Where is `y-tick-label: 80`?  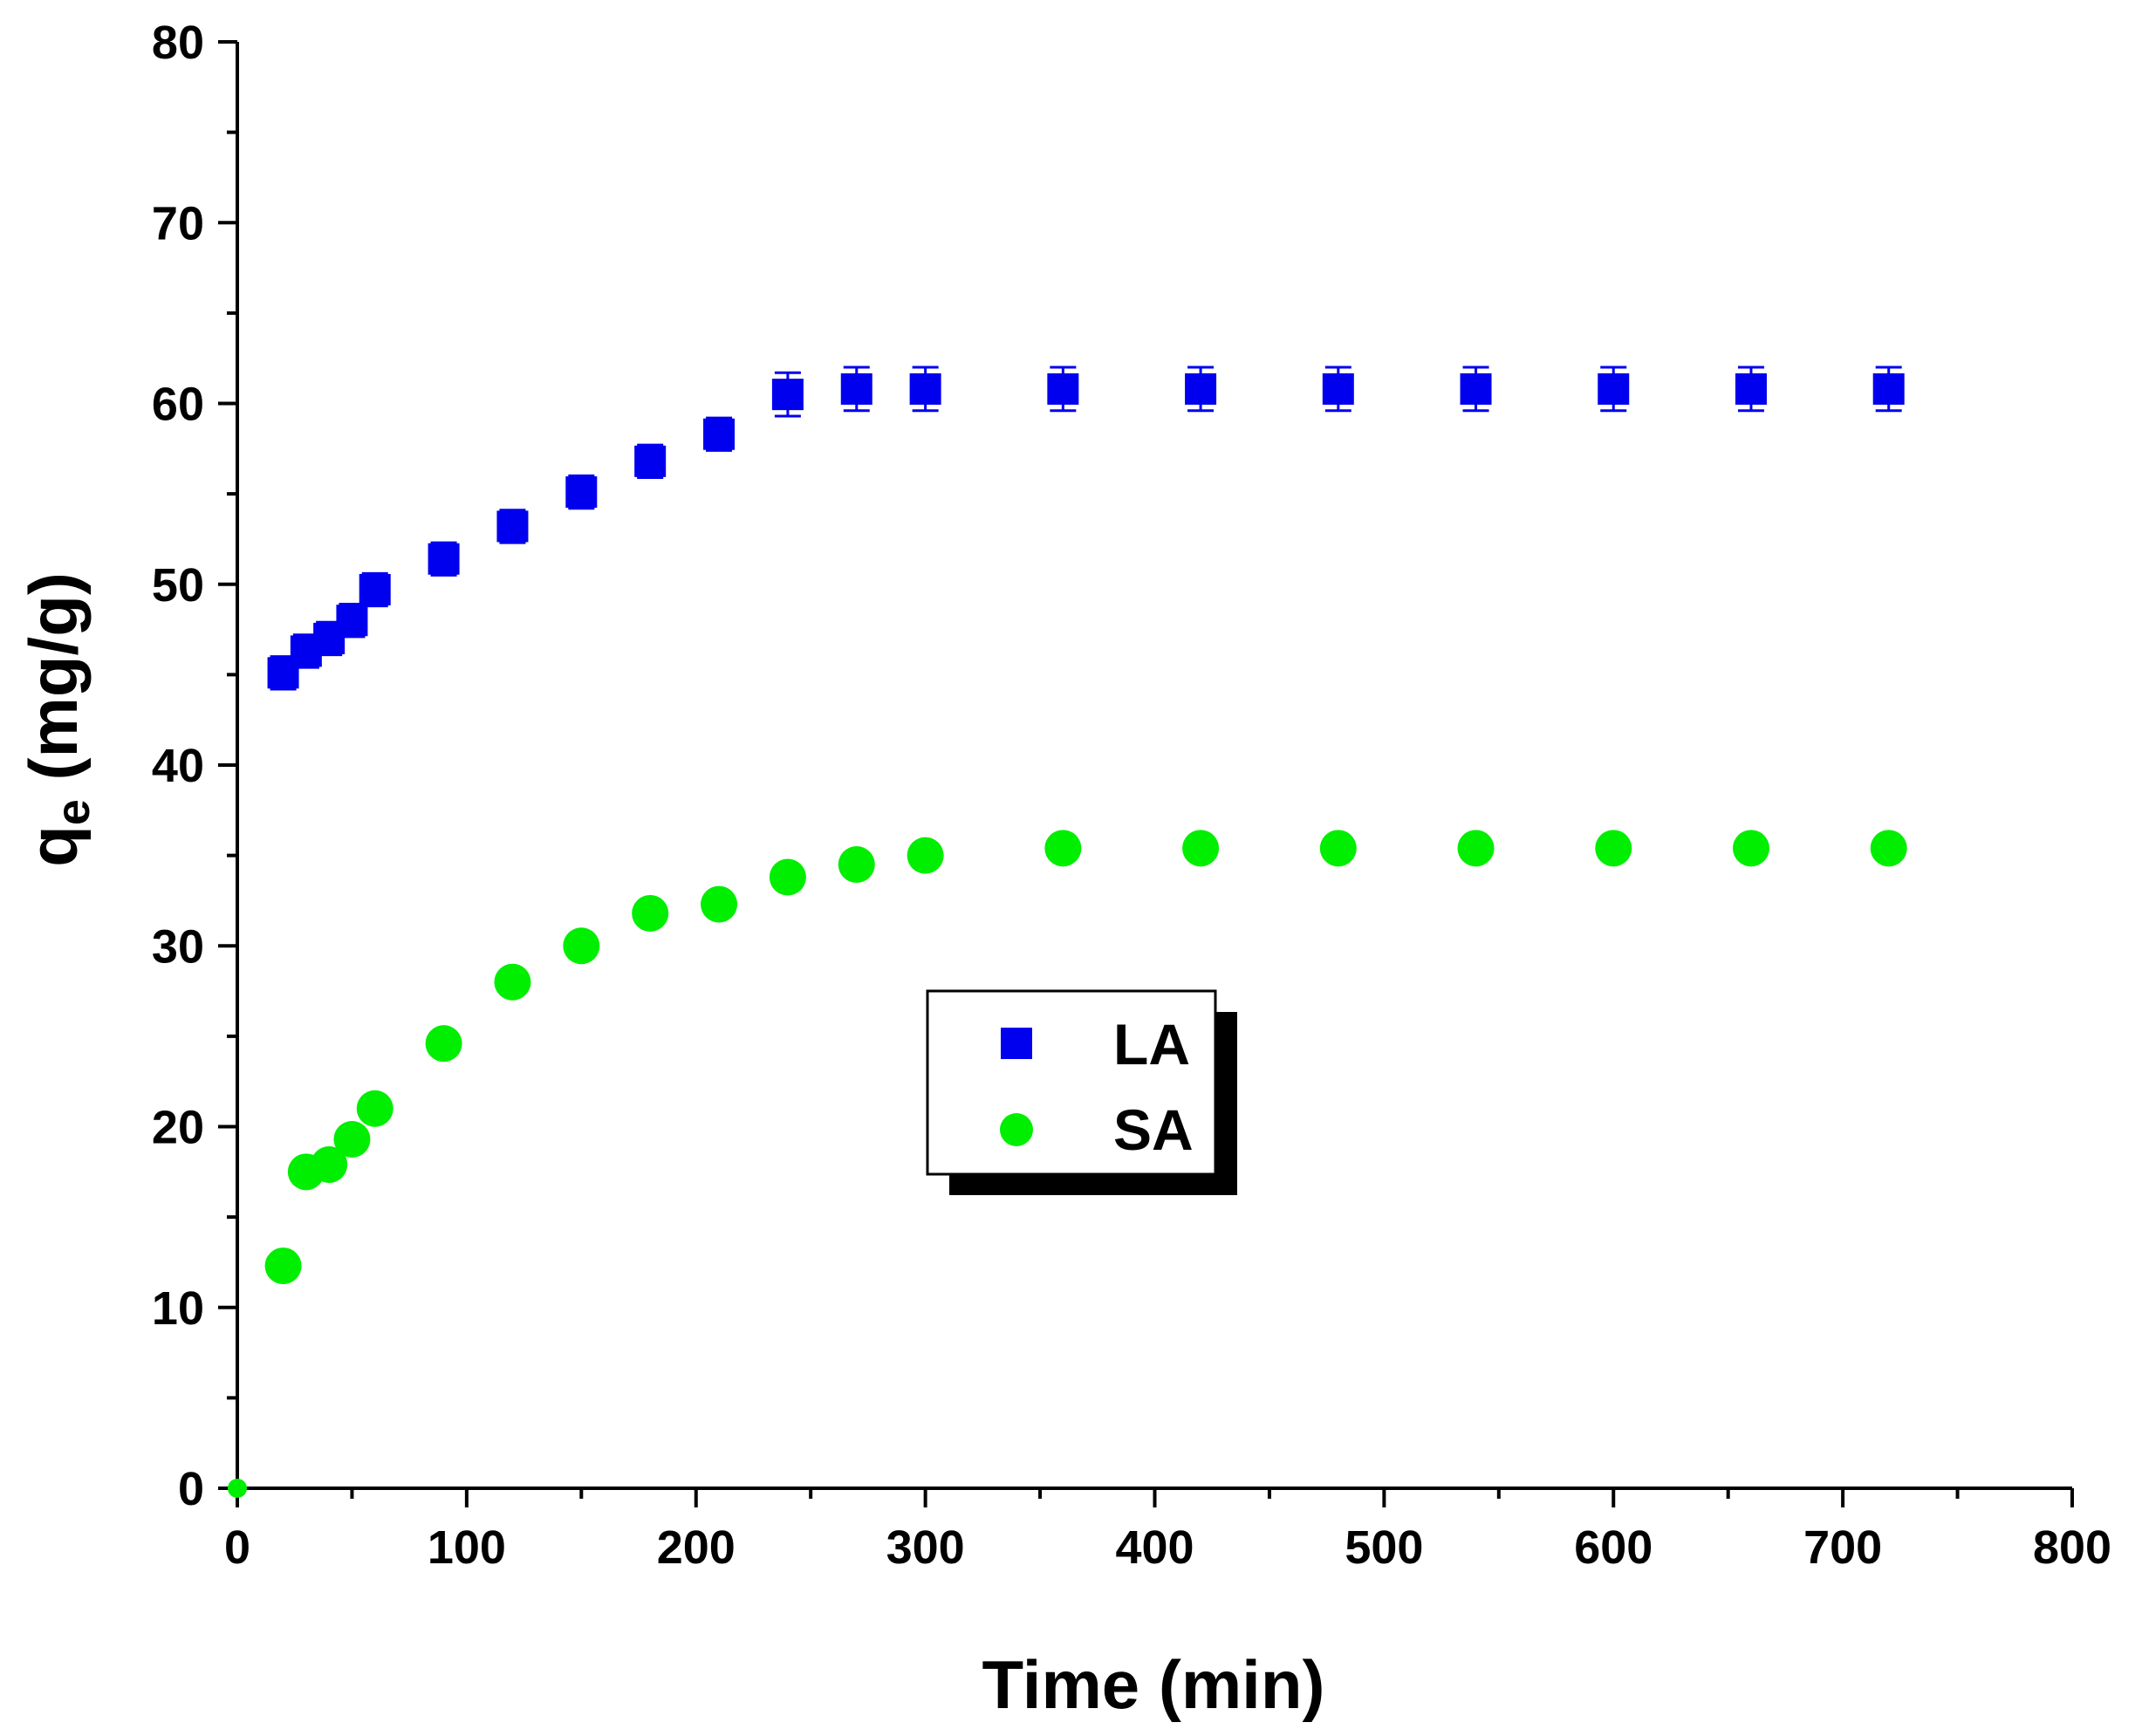 y-tick-label: 80 is located at coordinates (178, 43).